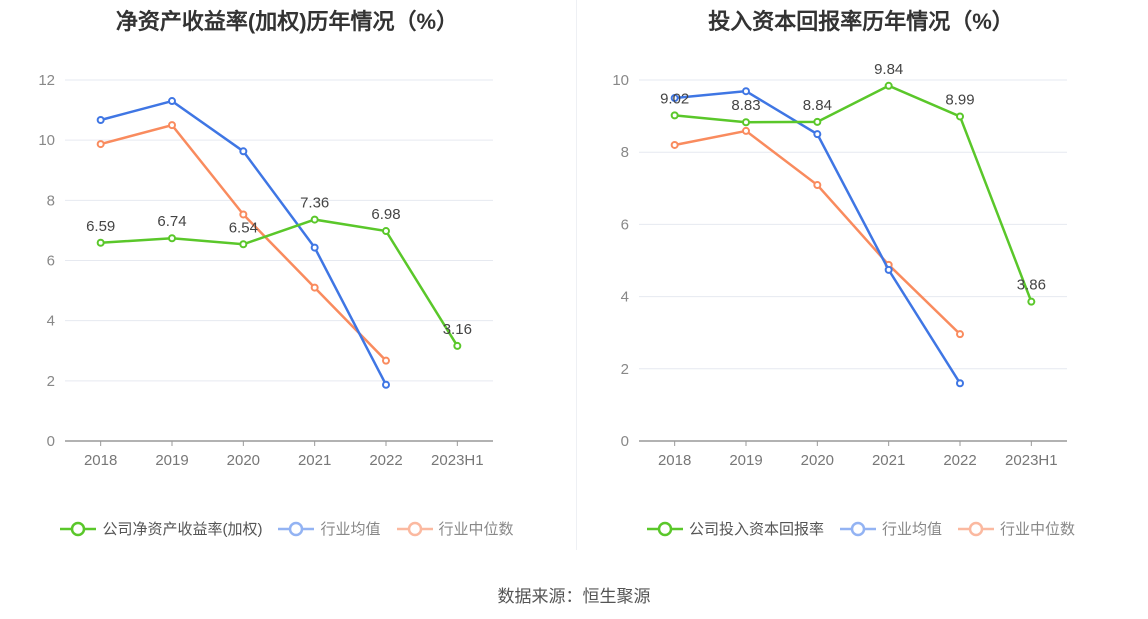  What do you see at coordinates (888, 69) in the screenshot?
I see `data-label: 9.84` at bounding box center [888, 69].